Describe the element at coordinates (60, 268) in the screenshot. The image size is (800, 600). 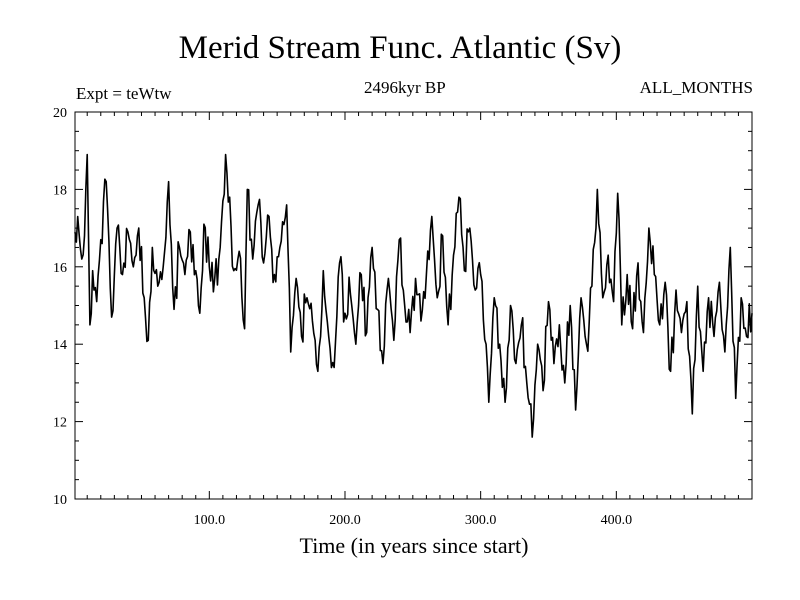
I see `y-tick-label: 16` at that location.